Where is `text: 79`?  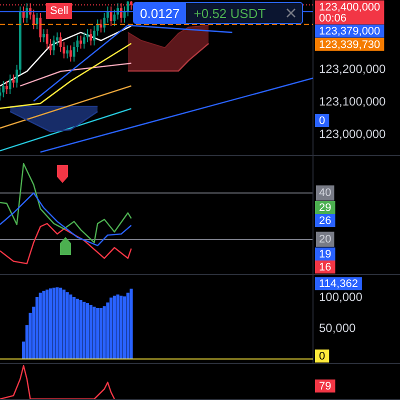 text: 79 is located at coordinates (325, 386).